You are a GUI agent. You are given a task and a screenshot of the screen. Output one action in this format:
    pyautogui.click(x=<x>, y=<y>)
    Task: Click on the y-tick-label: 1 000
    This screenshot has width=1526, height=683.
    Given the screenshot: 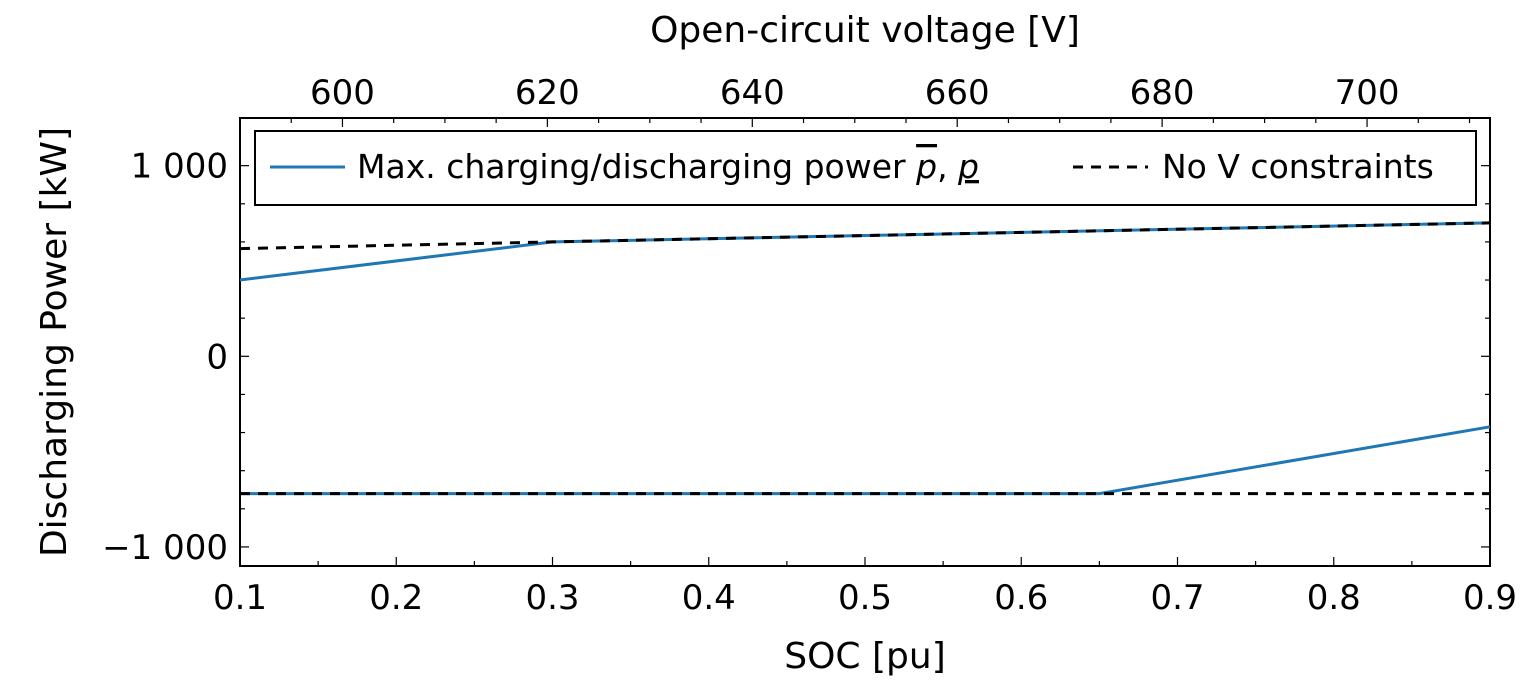 What is the action you would take?
    pyautogui.click(x=179, y=167)
    